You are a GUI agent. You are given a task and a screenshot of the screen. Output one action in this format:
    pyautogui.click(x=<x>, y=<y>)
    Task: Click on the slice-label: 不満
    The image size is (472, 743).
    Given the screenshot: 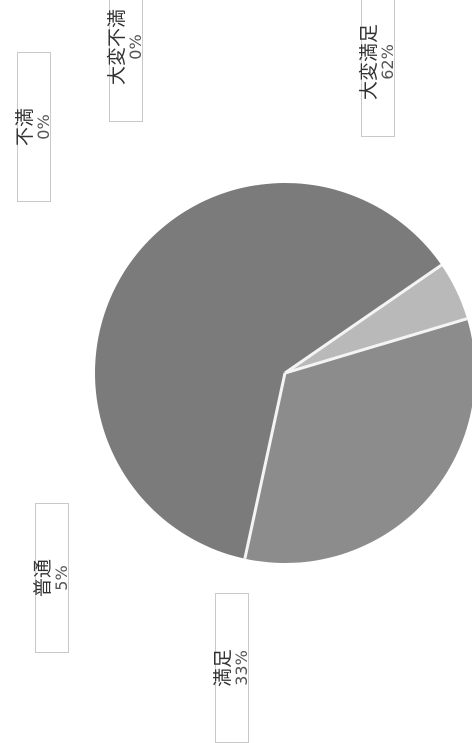 What is the action you would take?
    pyautogui.click(x=24, y=127)
    